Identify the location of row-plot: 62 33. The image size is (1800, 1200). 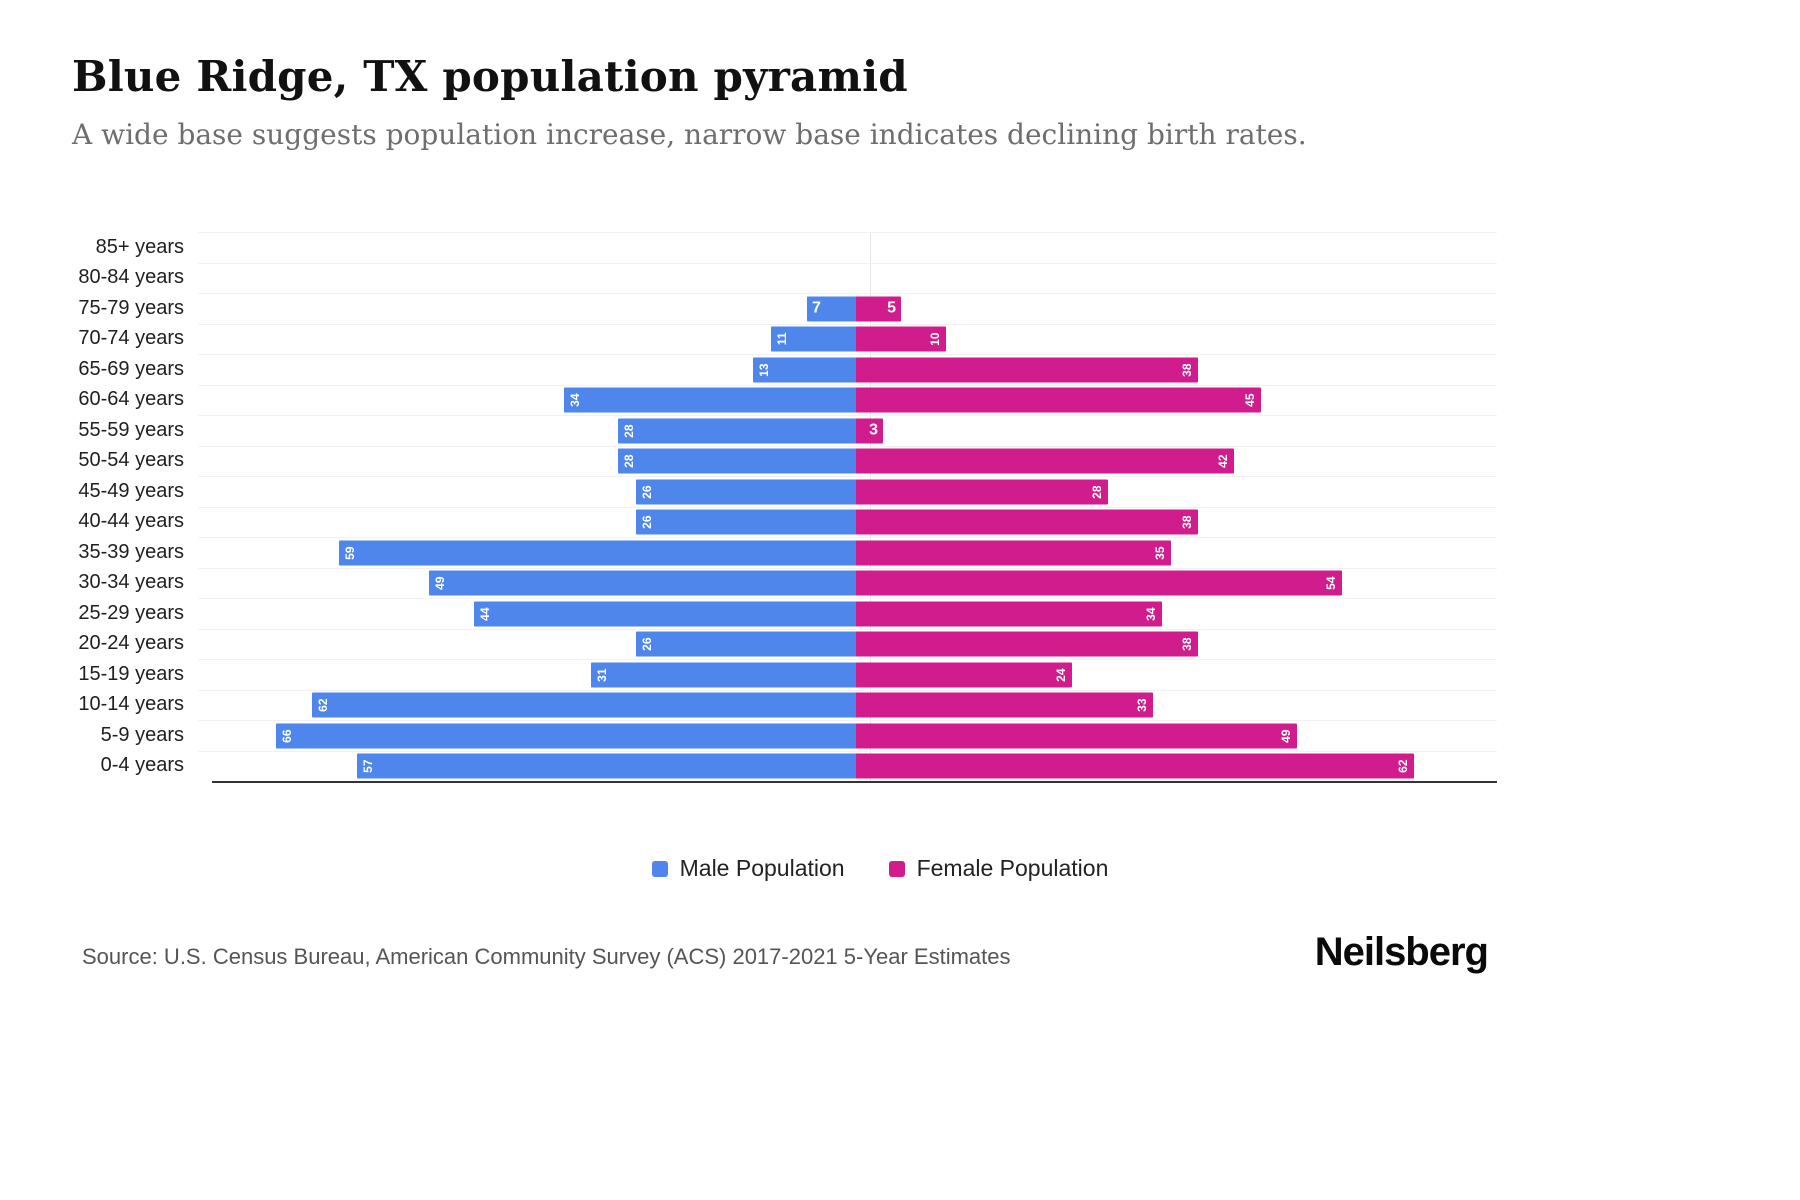
(847, 705).